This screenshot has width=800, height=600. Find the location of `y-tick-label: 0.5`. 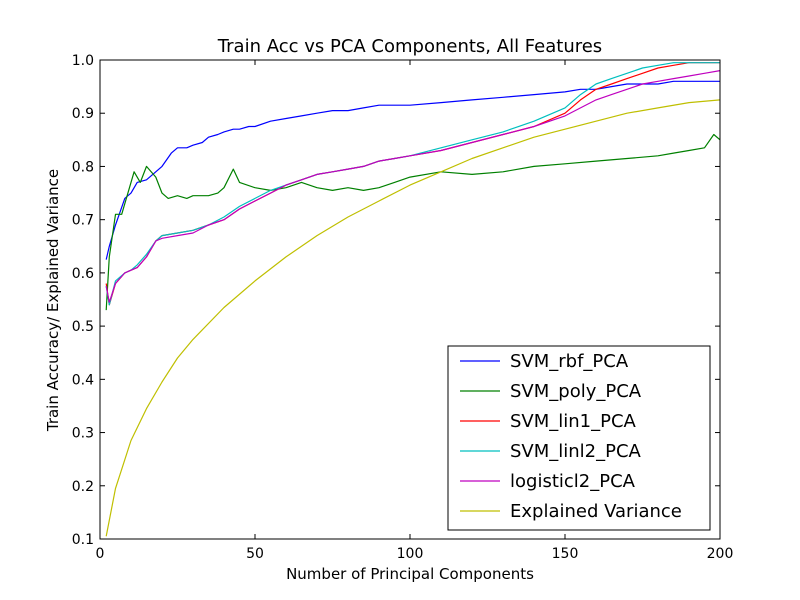

y-tick-label: 0.5 is located at coordinates (83, 327).